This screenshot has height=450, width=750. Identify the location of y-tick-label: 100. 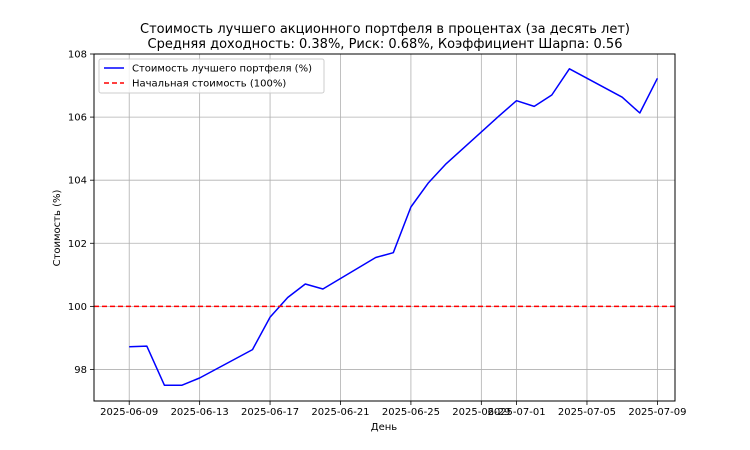
(77, 307).